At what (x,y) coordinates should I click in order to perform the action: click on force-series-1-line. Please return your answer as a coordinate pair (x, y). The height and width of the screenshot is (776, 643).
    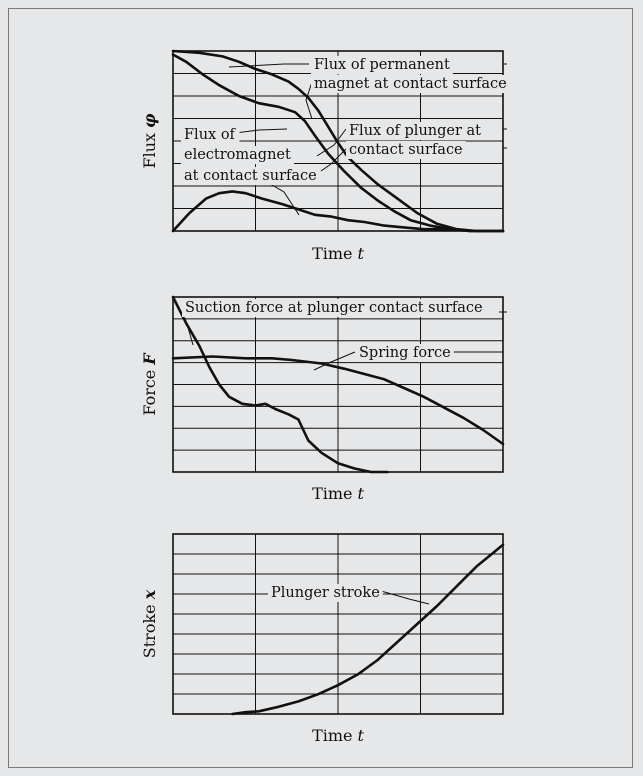
    Looking at the image, I should click on (280, 384).